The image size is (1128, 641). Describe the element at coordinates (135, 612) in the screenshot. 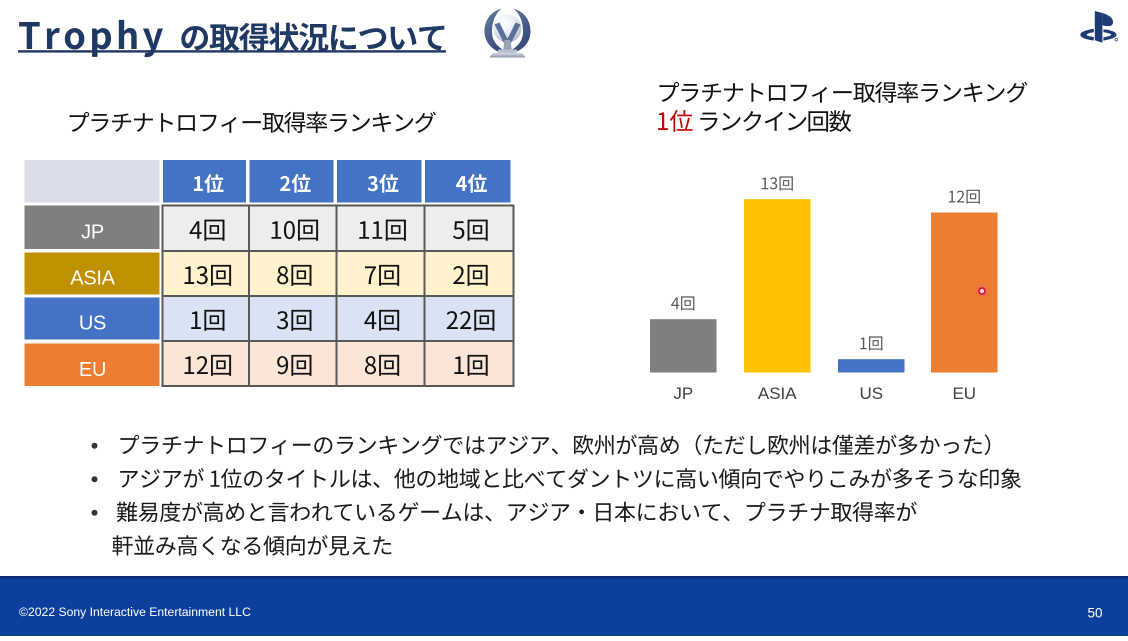

I see `svg-text:©2022 Sony Interactive Enterta: ©2022 Sony Interactive Entertainment LLC` at that location.